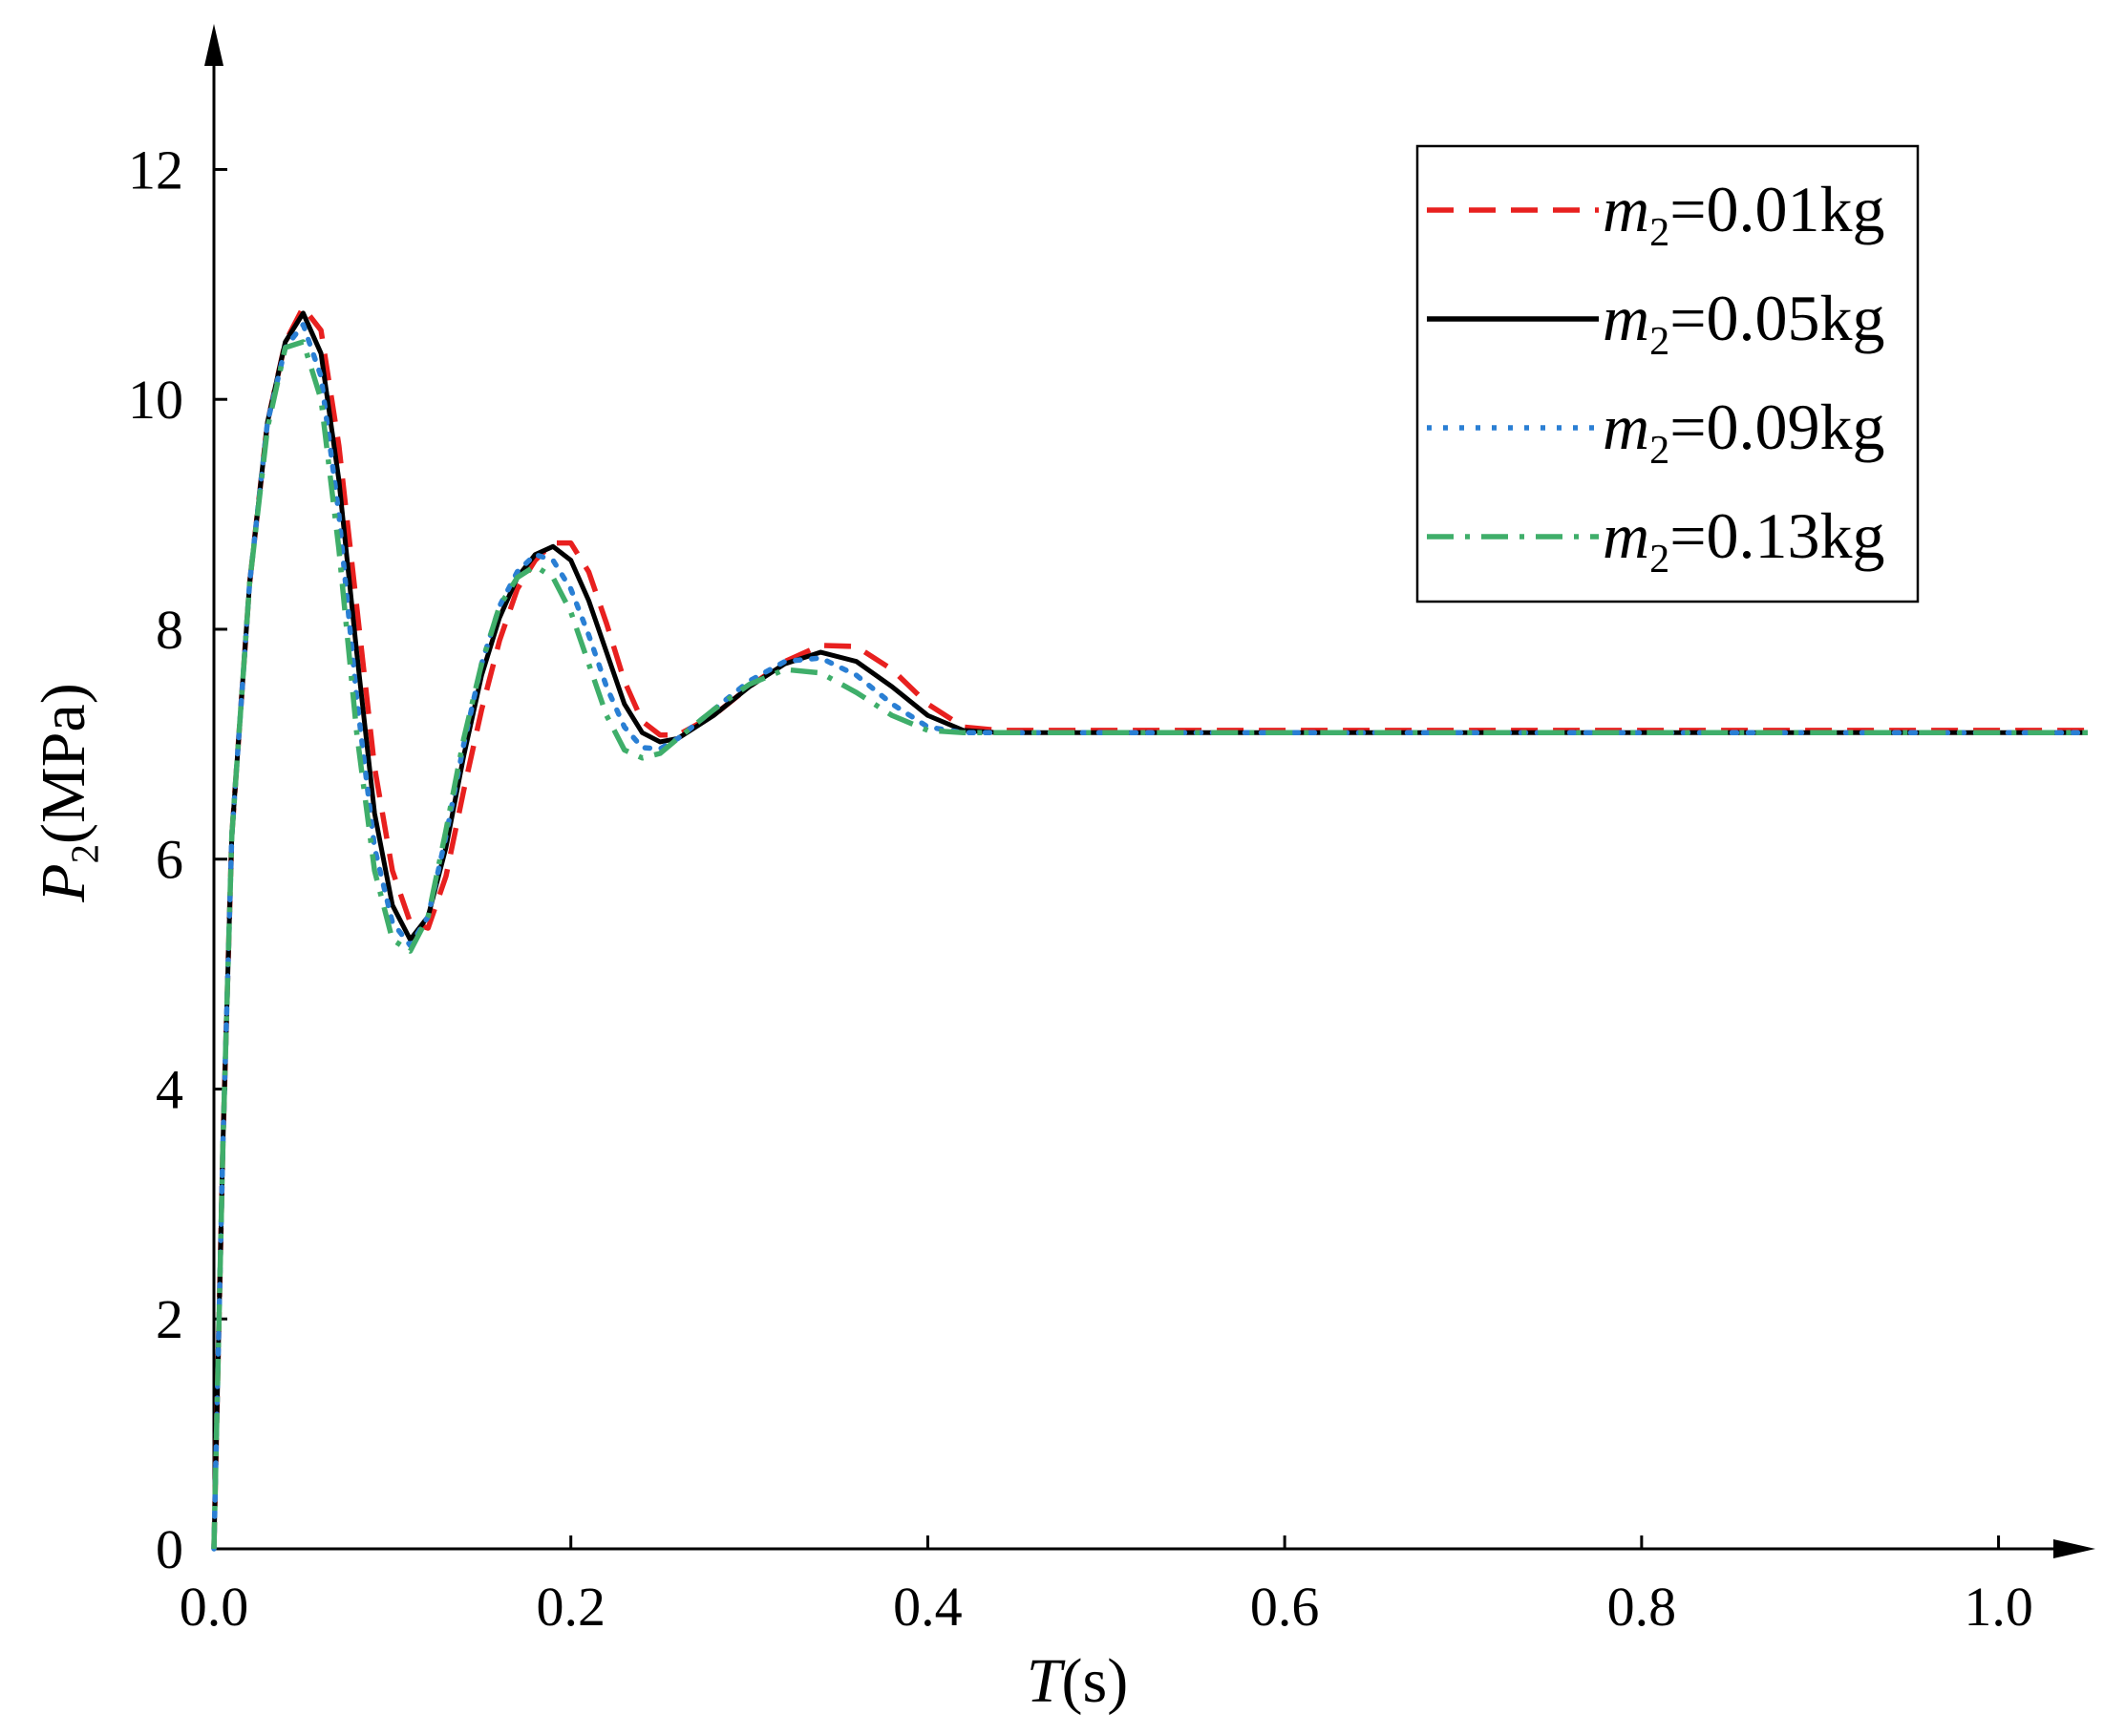  Describe the element at coordinates (155, 169) in the screenshot. I see `y-tick-label: 12` at that location.